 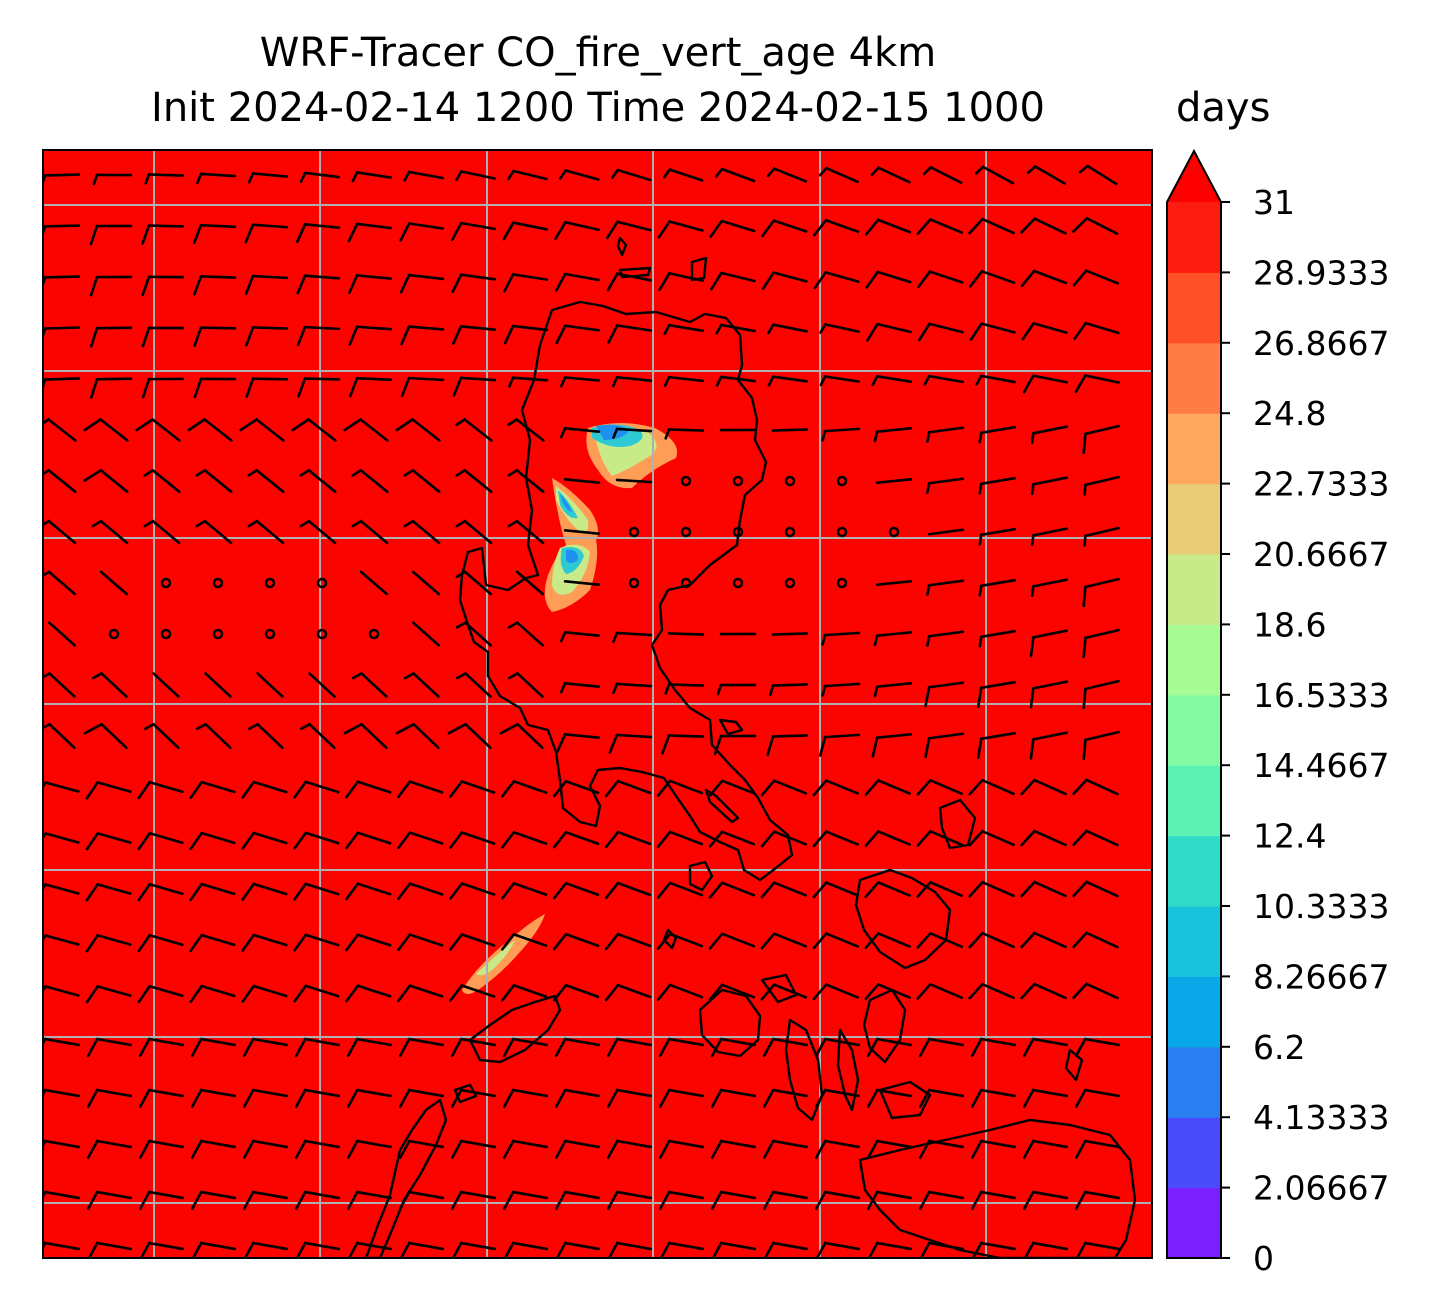 I want to click on colorbar-tick-label: 2.06667, so click(x=1321, y=1188).